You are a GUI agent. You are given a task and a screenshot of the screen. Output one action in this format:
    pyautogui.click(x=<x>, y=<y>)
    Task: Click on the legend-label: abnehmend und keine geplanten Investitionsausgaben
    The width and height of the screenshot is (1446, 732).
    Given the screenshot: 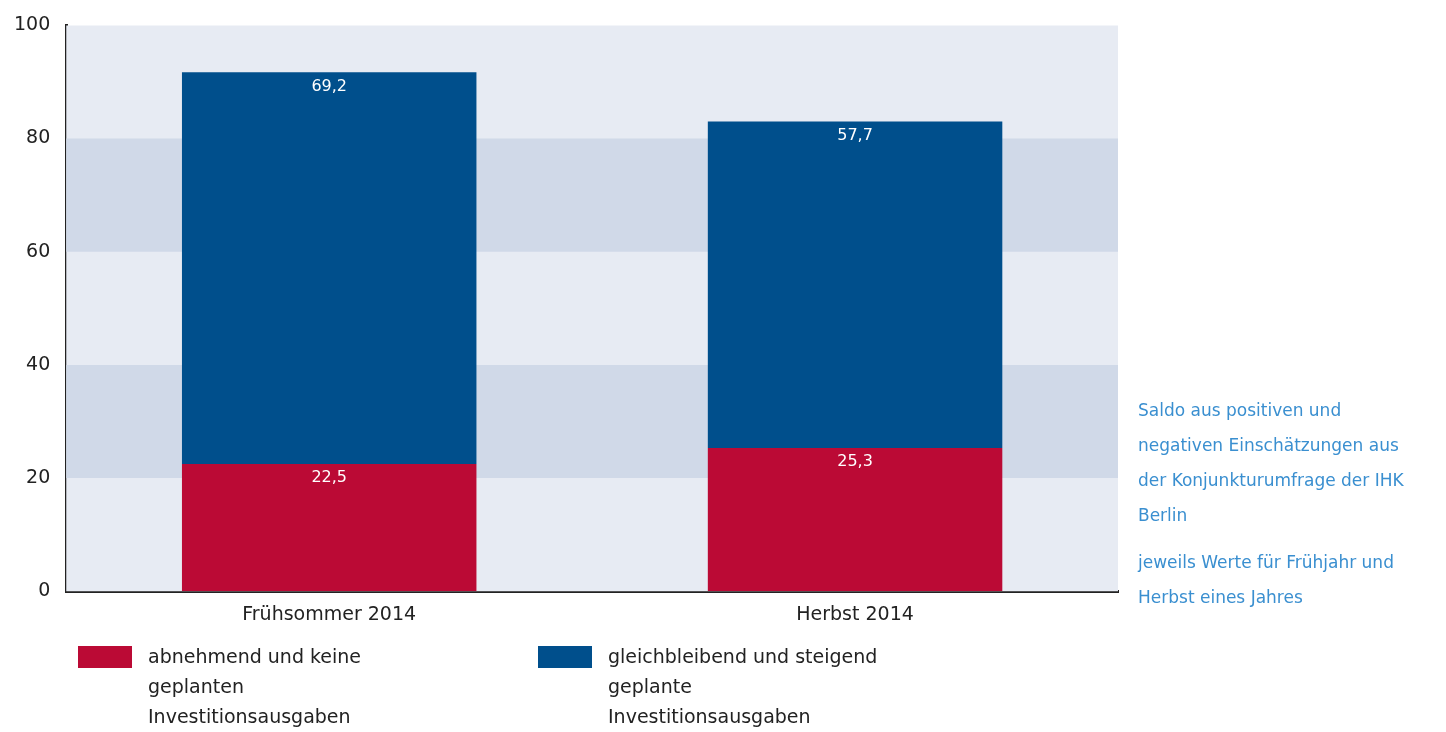 What is the action you would take?
    pyautogui.click(x=255, y=686)
    